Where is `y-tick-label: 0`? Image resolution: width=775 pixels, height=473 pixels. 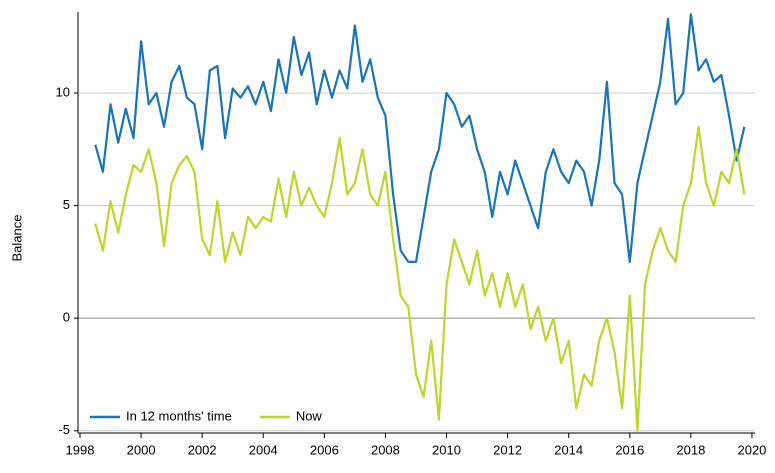
y-tick-label: 0 is located at coordinates (66, 317).